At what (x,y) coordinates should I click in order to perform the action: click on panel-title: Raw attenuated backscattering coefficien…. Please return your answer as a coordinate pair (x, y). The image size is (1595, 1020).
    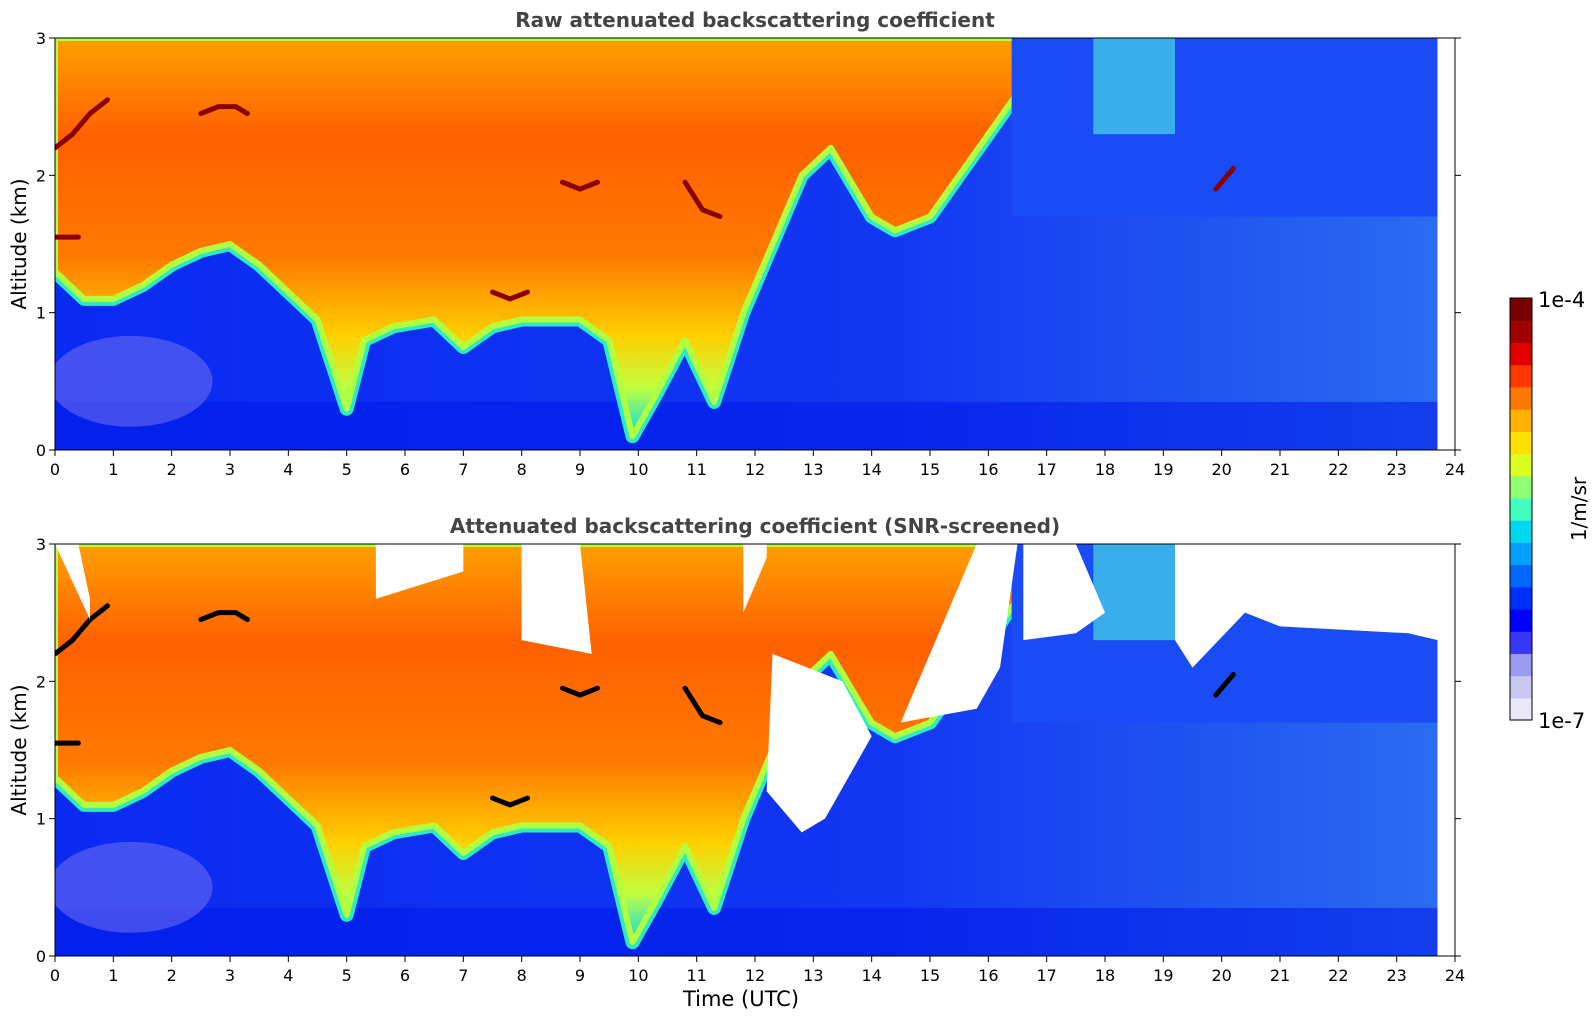
    Looking at the image, I should click on (755, 20).